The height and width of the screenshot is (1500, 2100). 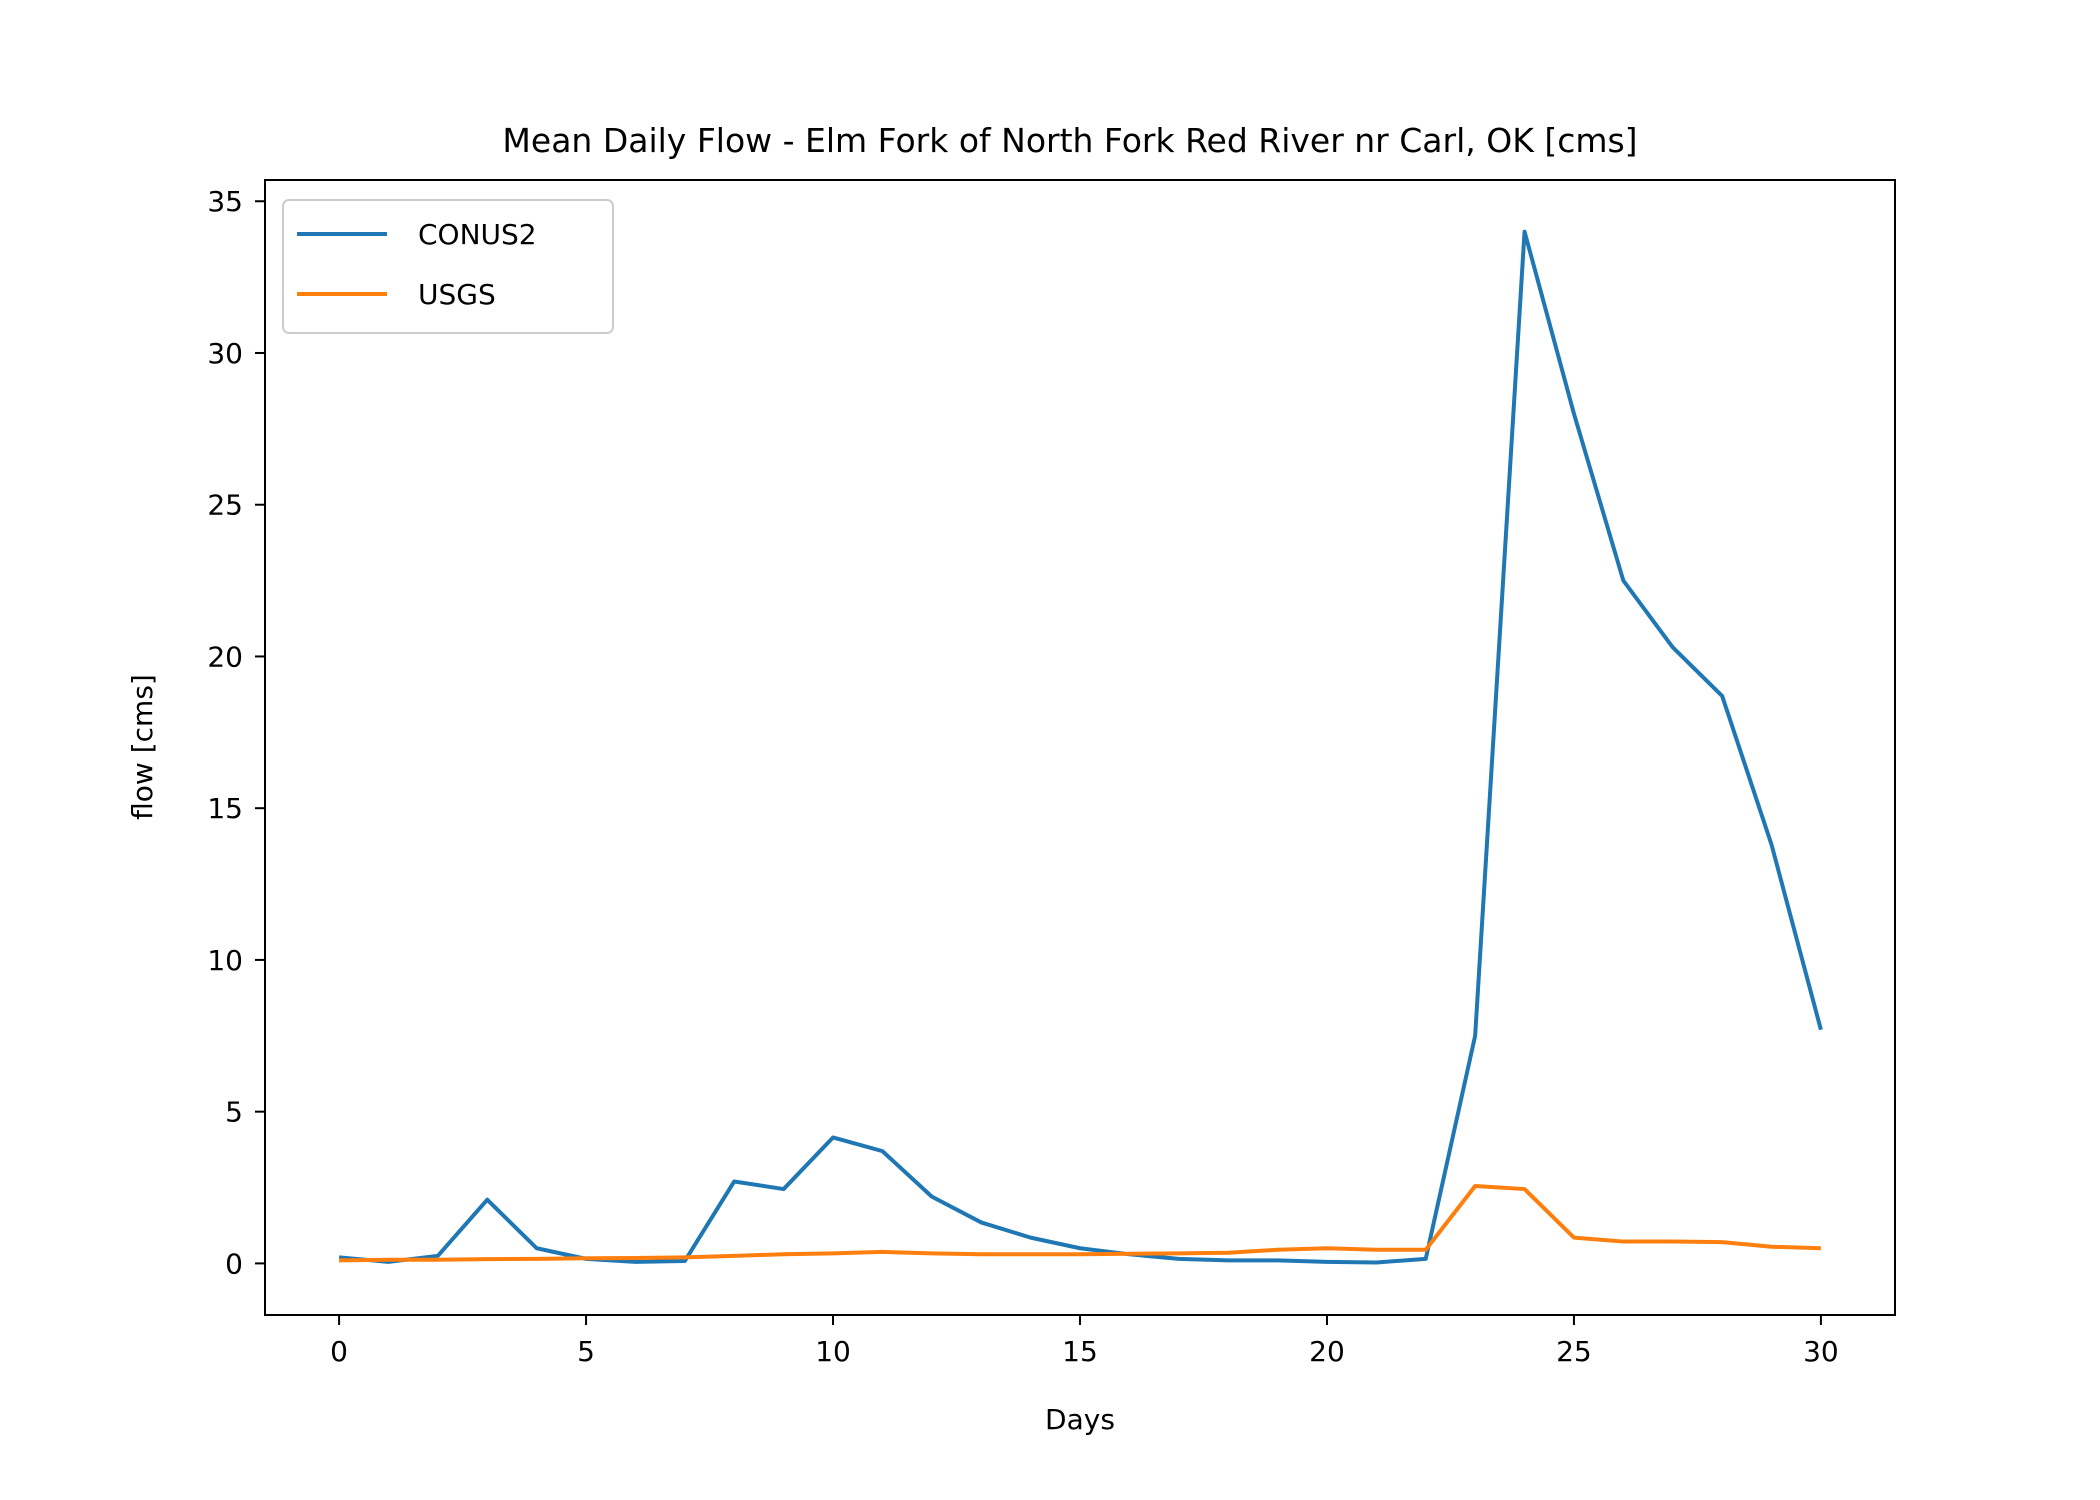 What do you see at coordinates (225, 808) in the screenshot?
I see `y-tick-label: 15` at bounding box center [225, 808].